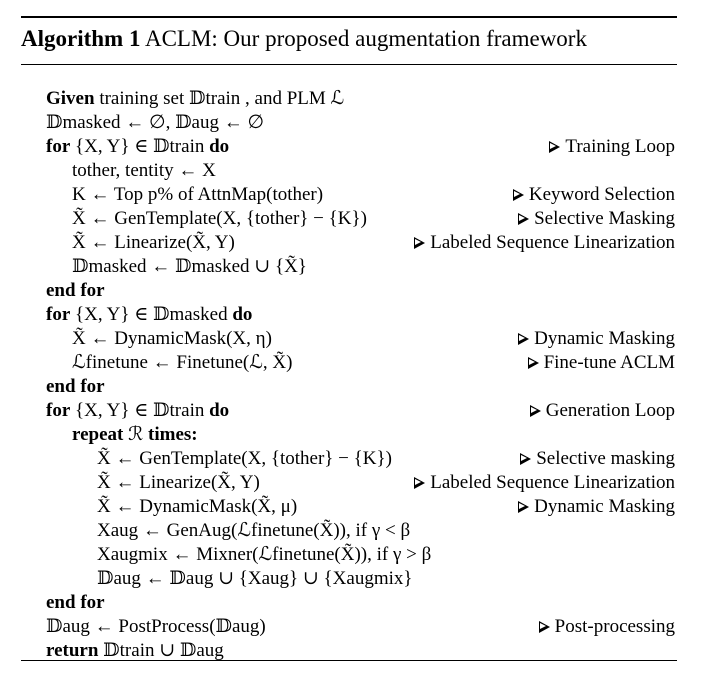 This screenshot has height=676, width=718. Describe the element at coordinates (149, 314) in the screenshot. I see `line-code: for {X, Y} ∈ 𝔻masked do` at that location.